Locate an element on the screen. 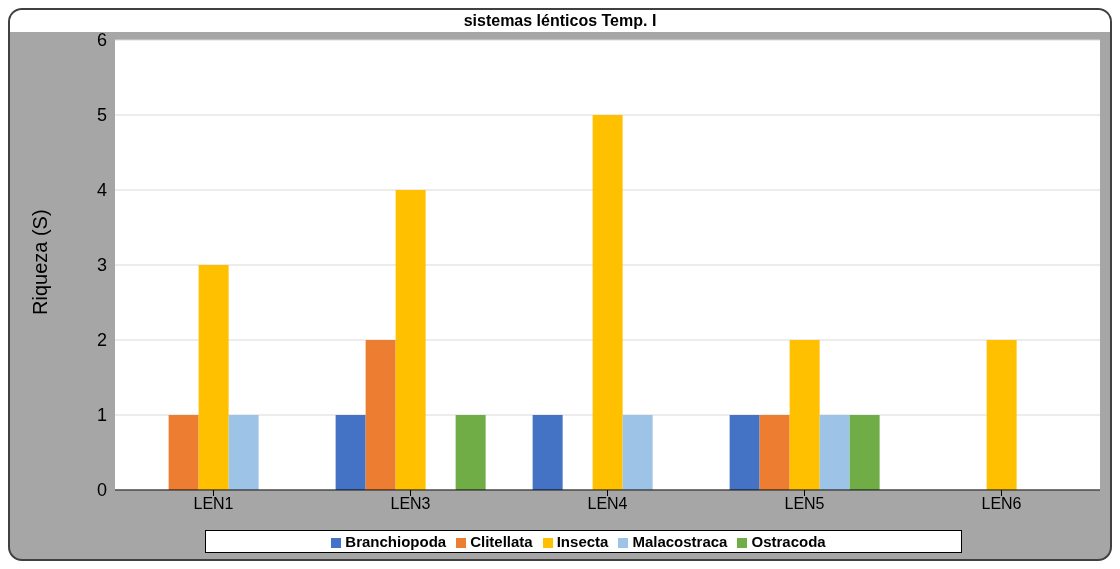 The width and height of the screenshot is (1120, 569). x-tick-label: LEN3 is located at coordinates (410, 504).